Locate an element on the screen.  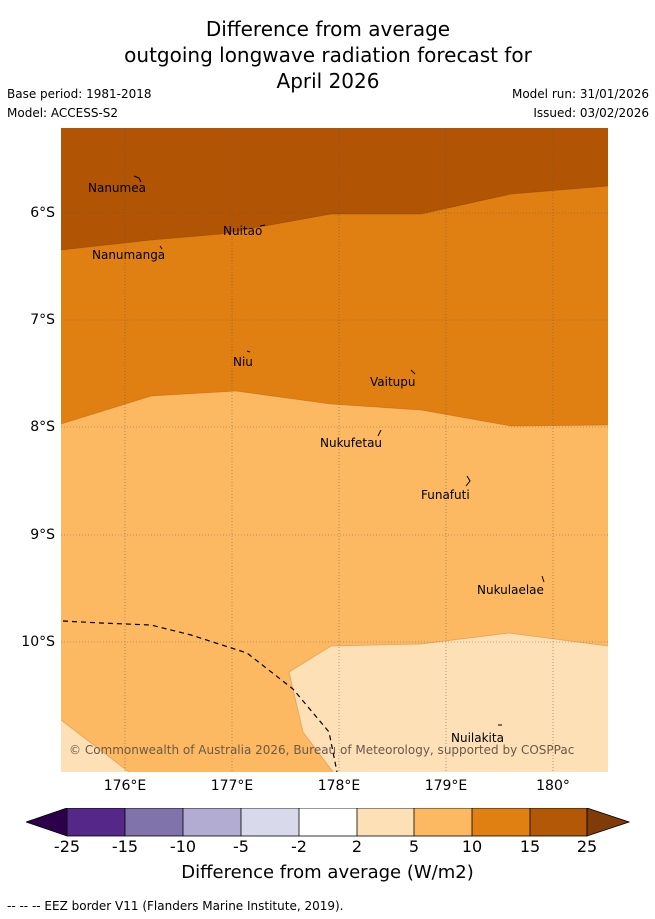
place-label: Nanumea is located at coordinates (117, 188).